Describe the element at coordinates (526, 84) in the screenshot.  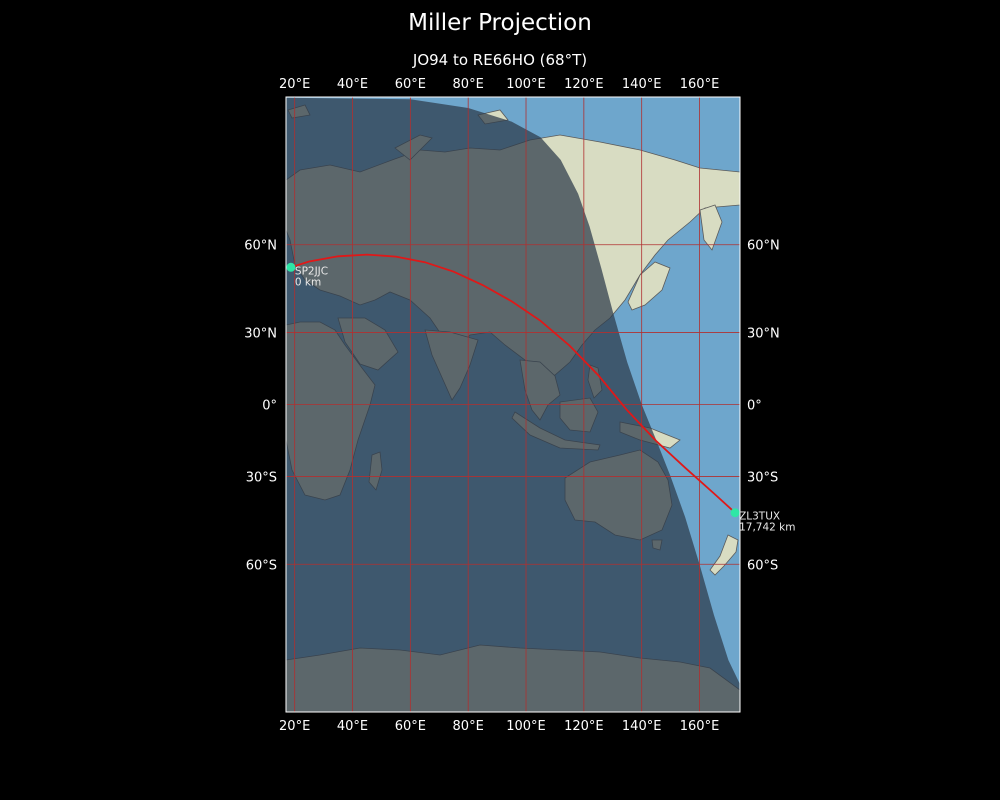
I see `top-longitude-tick-label: 100°E` at that location.